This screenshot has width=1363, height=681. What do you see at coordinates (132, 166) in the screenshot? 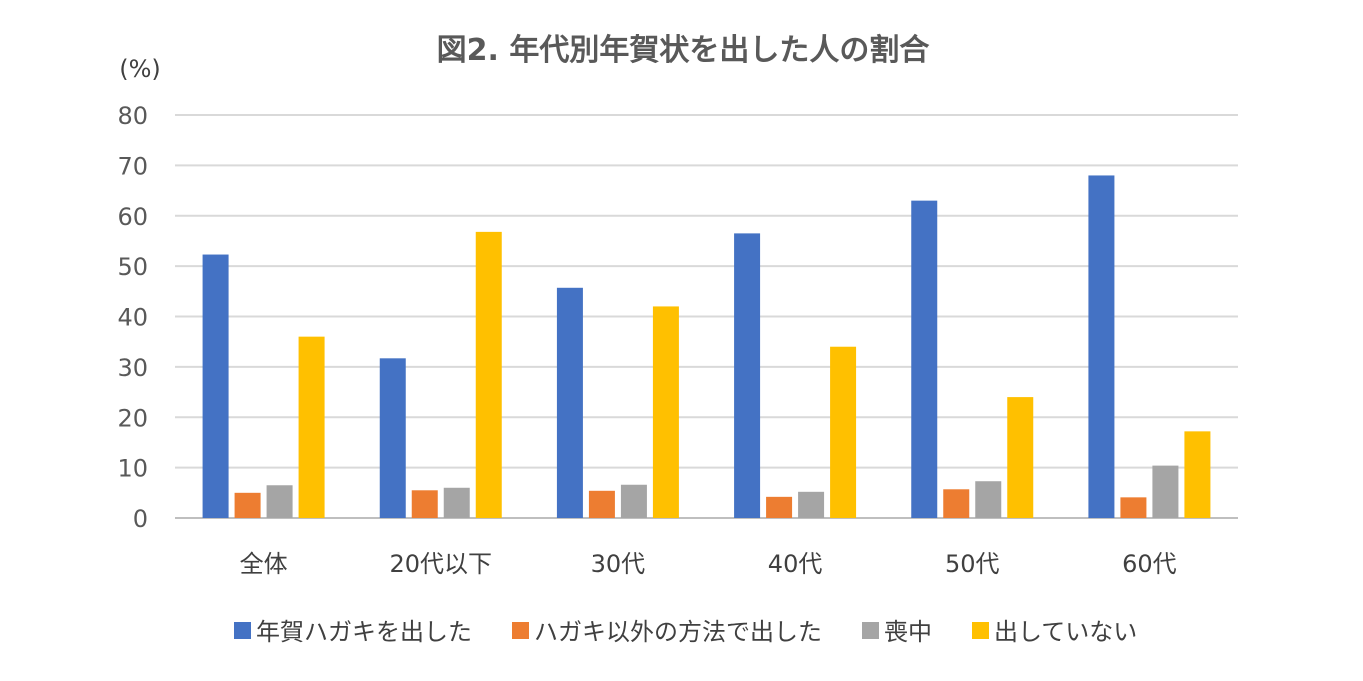
I see `y-tick-label: 70` at bounding box center [132, 166].